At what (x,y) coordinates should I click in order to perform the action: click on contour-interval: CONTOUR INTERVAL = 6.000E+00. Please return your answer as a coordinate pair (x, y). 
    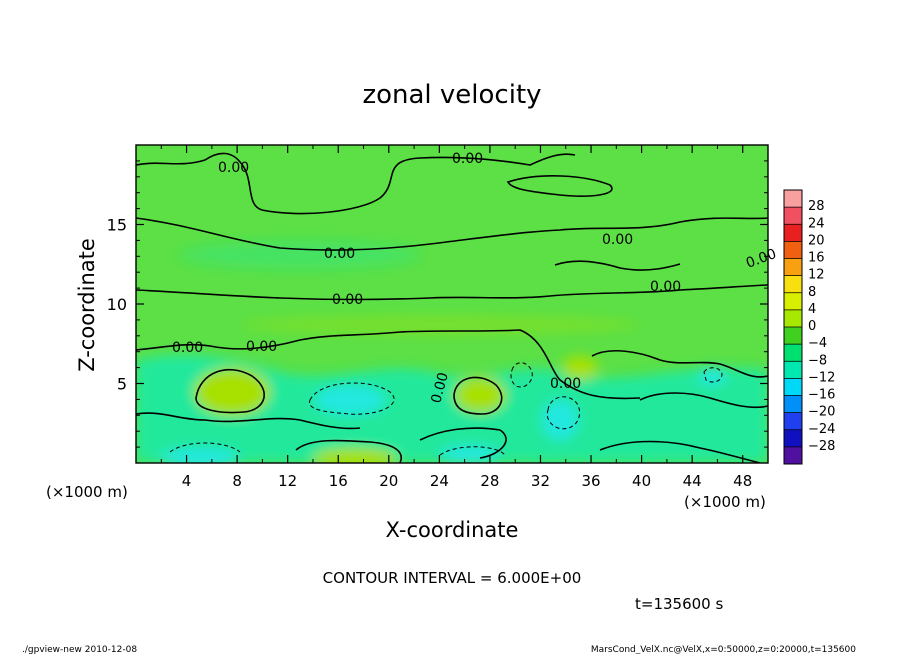
    Looking at the image, I should click on (452, 578).